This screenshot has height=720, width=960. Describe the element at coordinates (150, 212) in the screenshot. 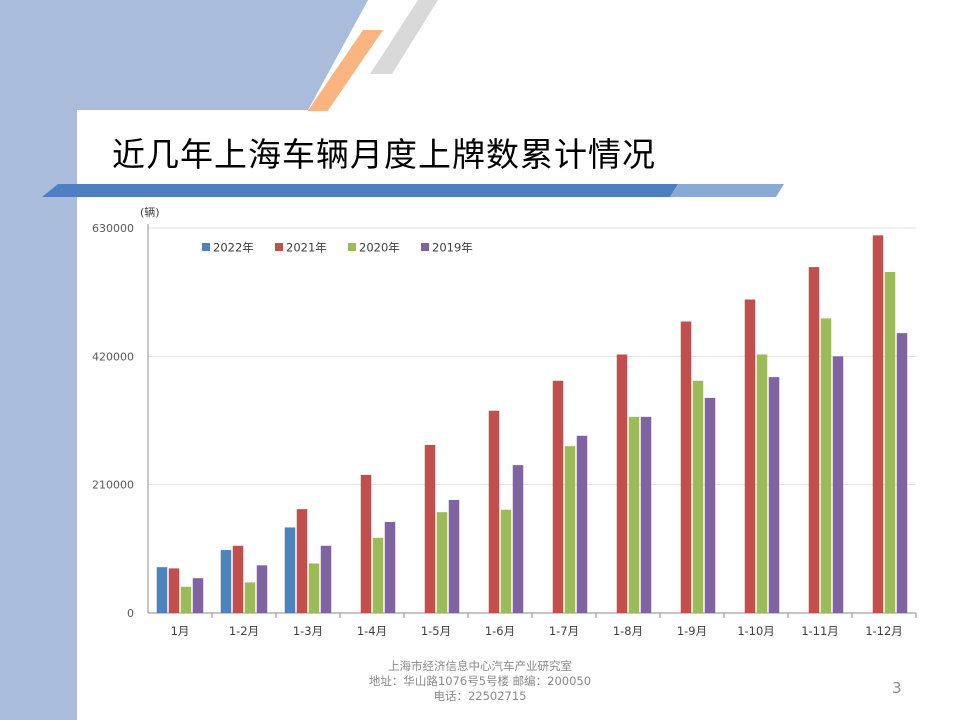

I see `y-unit-label: (辆)` at that location.